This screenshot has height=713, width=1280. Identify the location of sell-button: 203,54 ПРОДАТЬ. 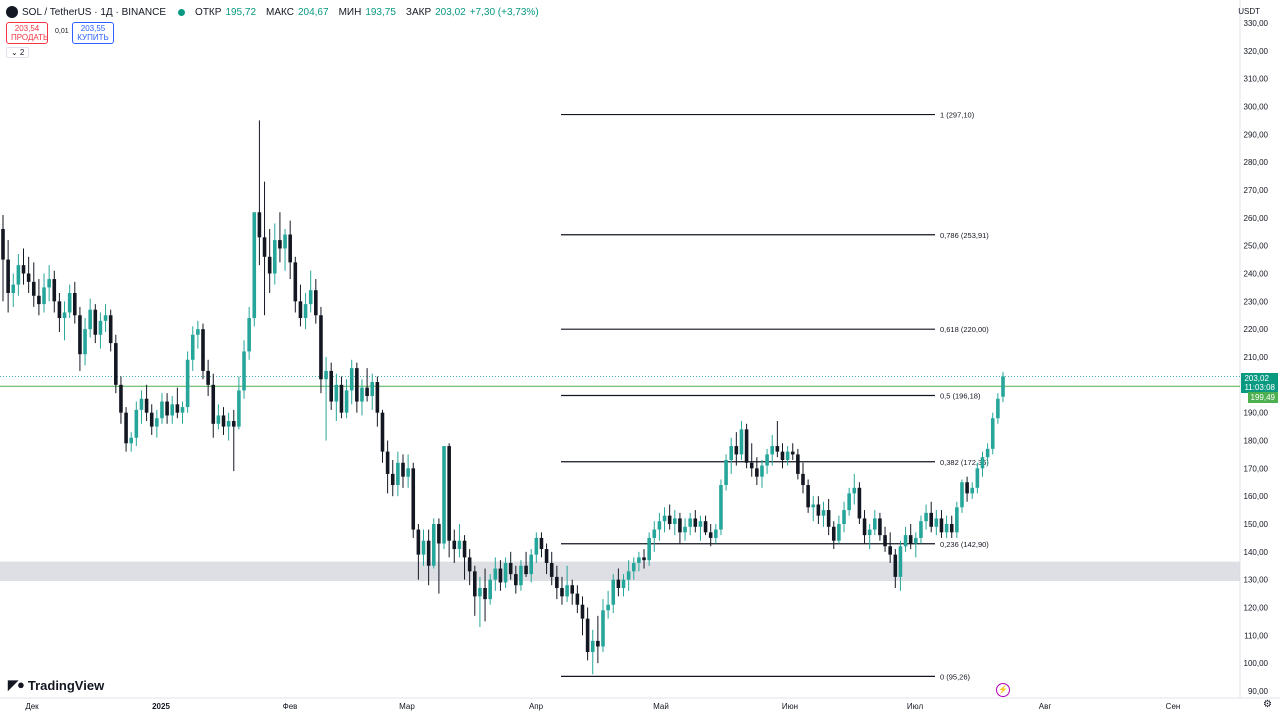
(27, 33).